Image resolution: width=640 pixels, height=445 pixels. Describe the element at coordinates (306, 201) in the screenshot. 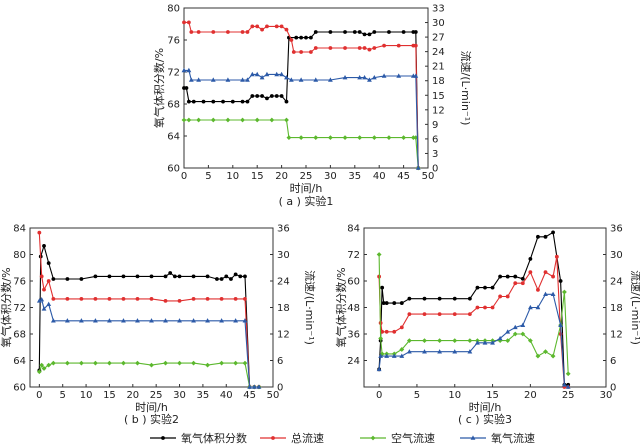

I see `chart-caption: ( a ) 实验1` at that location.